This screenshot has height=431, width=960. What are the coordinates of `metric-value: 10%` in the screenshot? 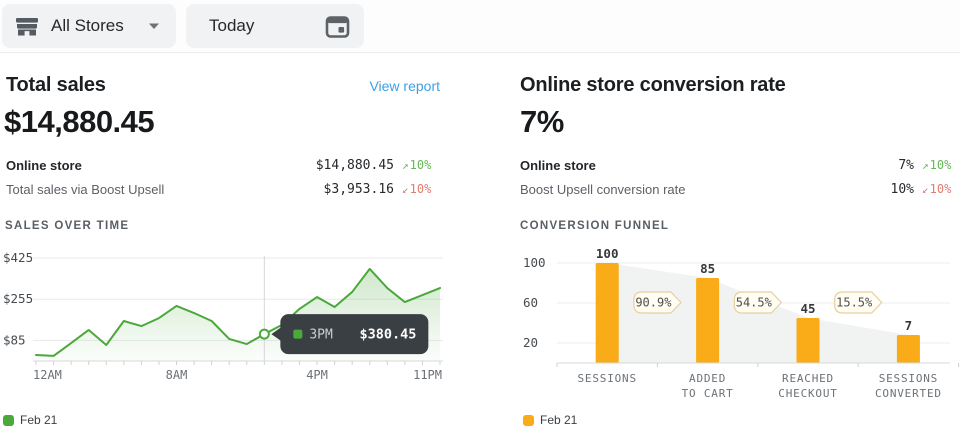 It's located at (902, 189).